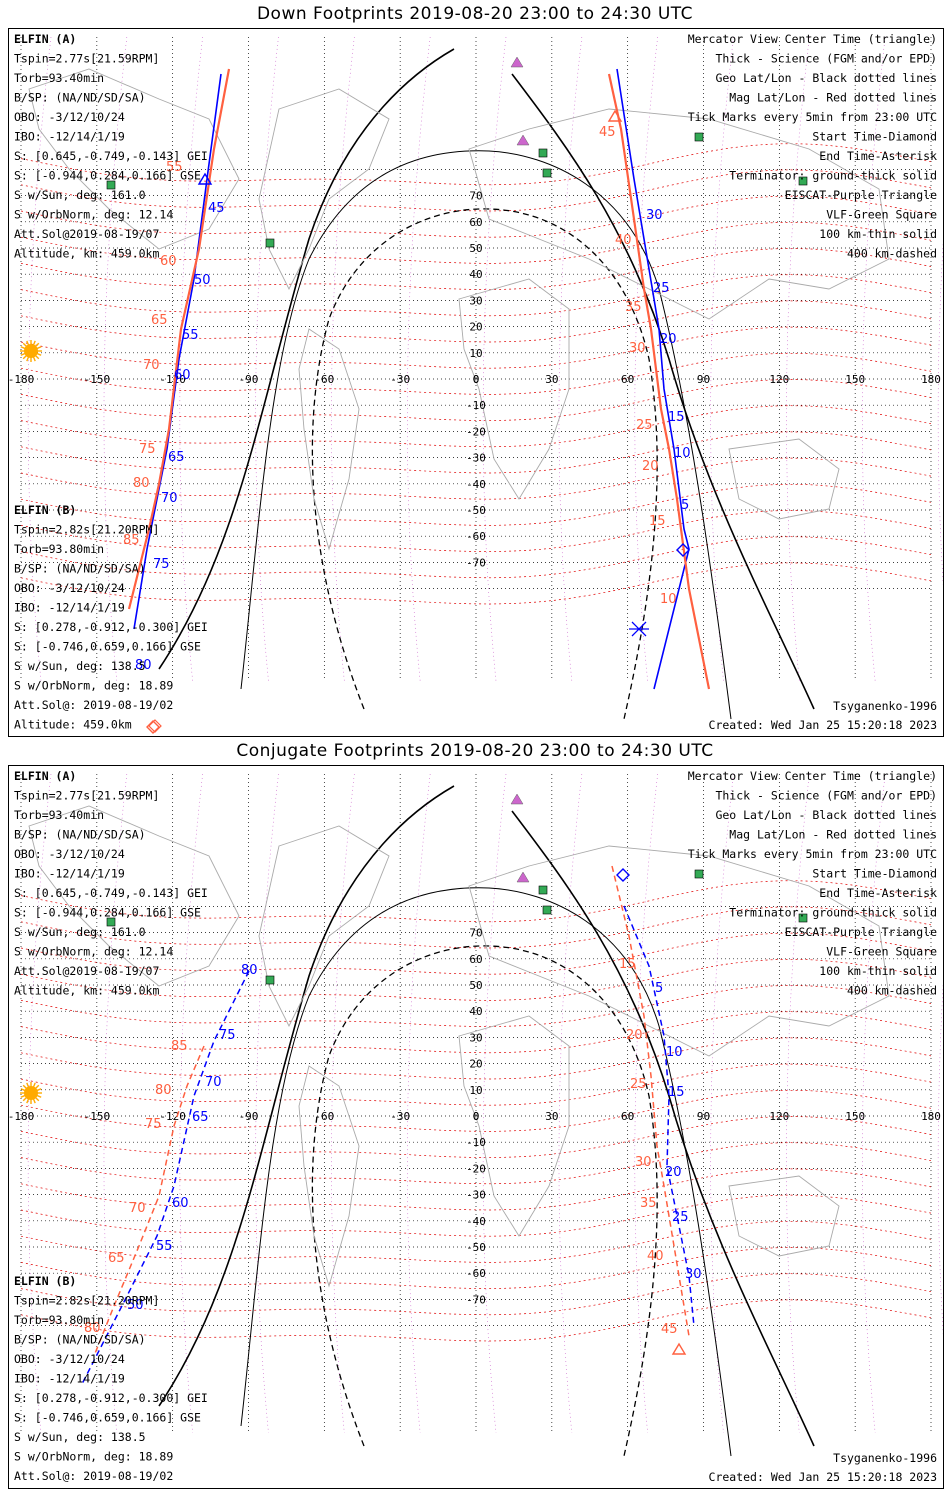  Describe the element at coordinates (107, 647) in the screenshot. I see `elfin-b-info-line: S: [-0.746,0.659,0.166] GSE` at that location.